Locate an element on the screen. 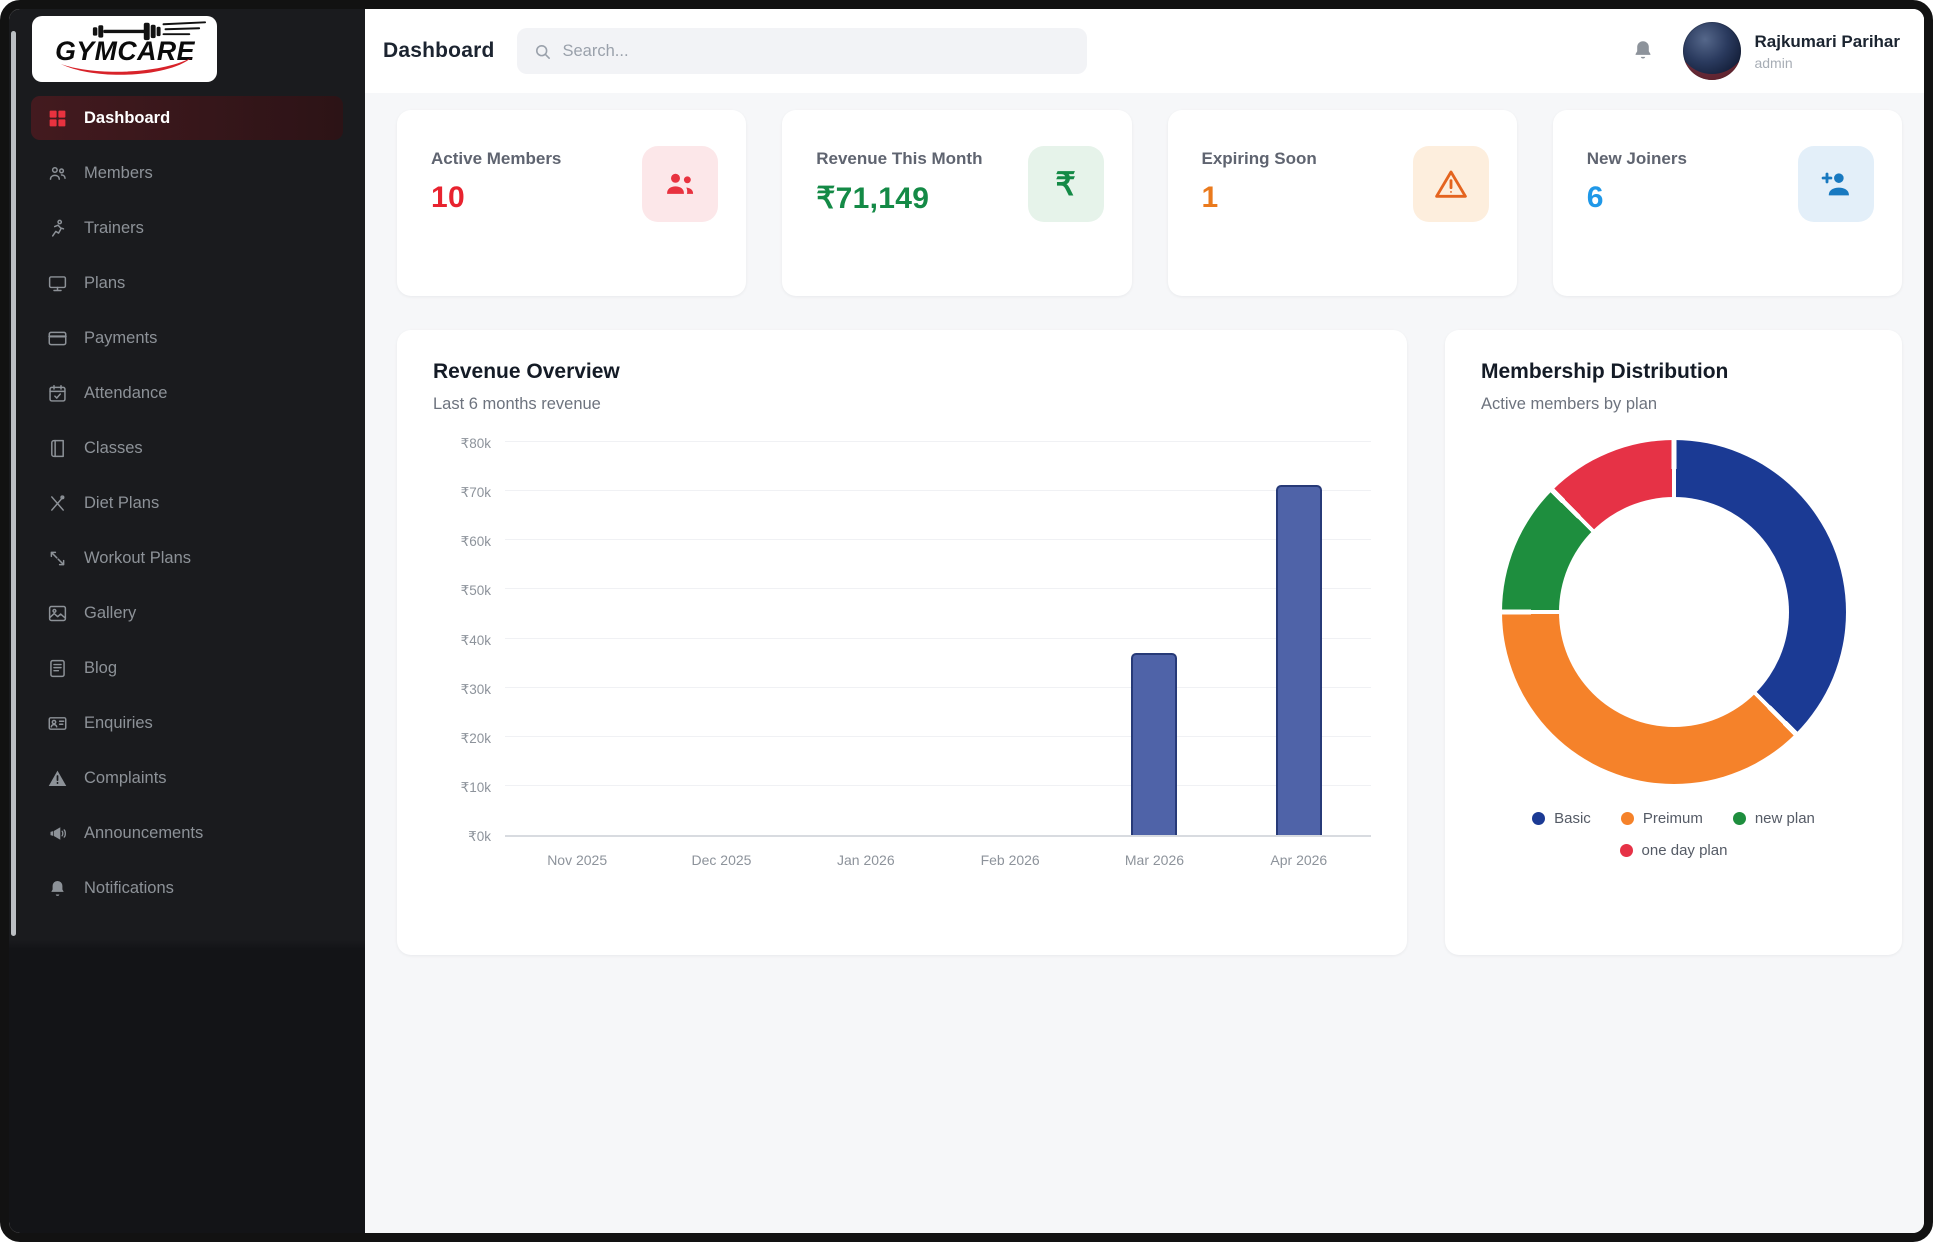  sidebar-item-blog: Blog is located at coordinates (187, 668).